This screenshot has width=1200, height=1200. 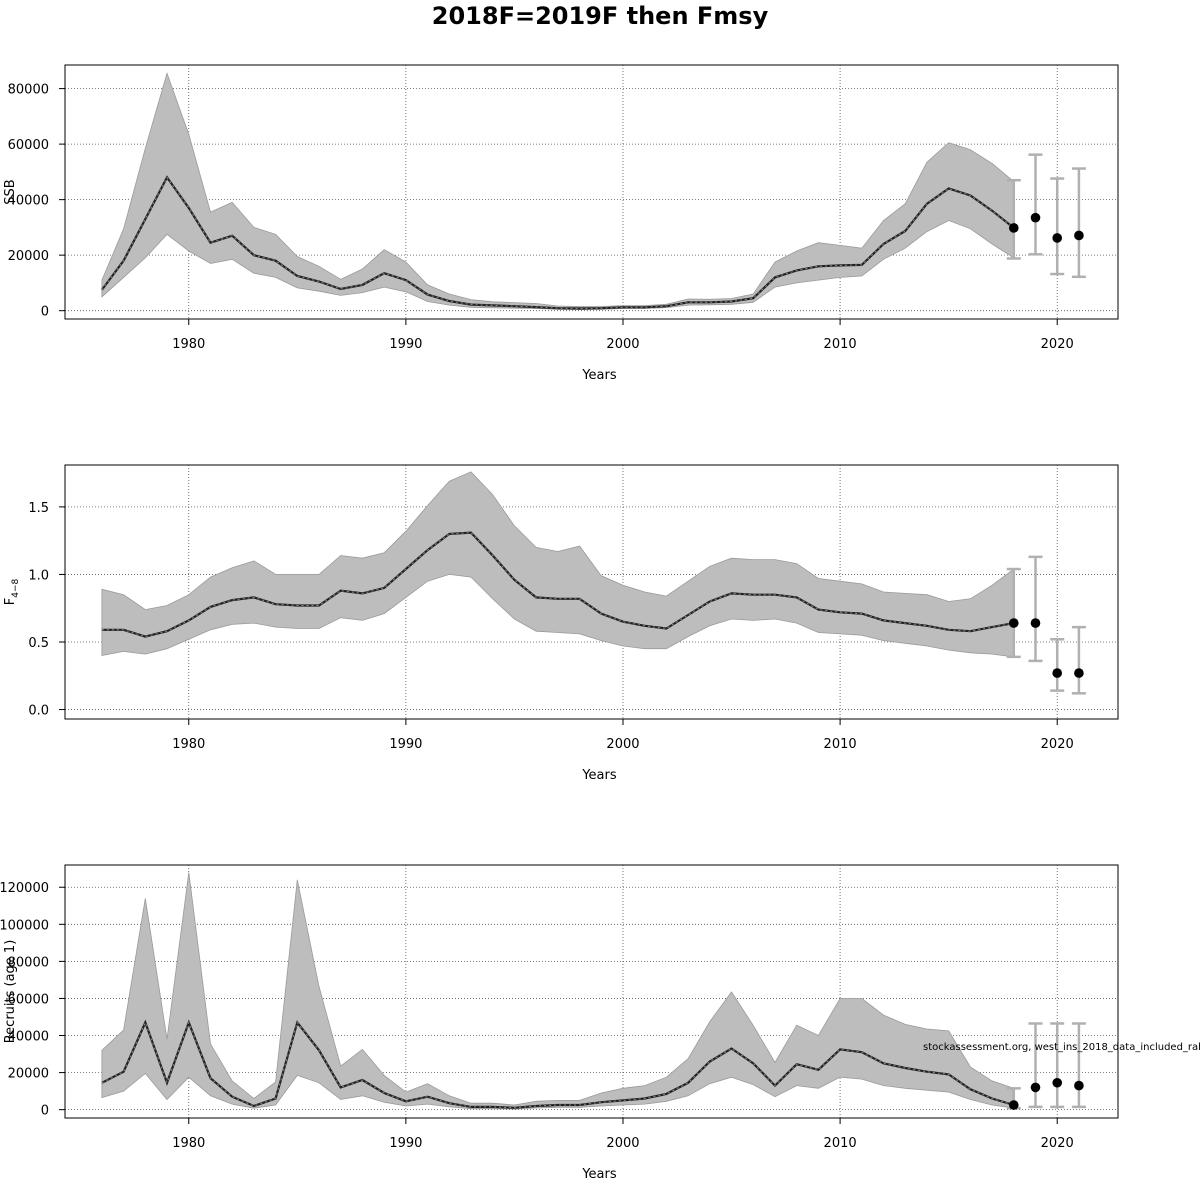 I want to click on chart-title: 2018F=2019F then Fmsy, so click(x=600, y=16).